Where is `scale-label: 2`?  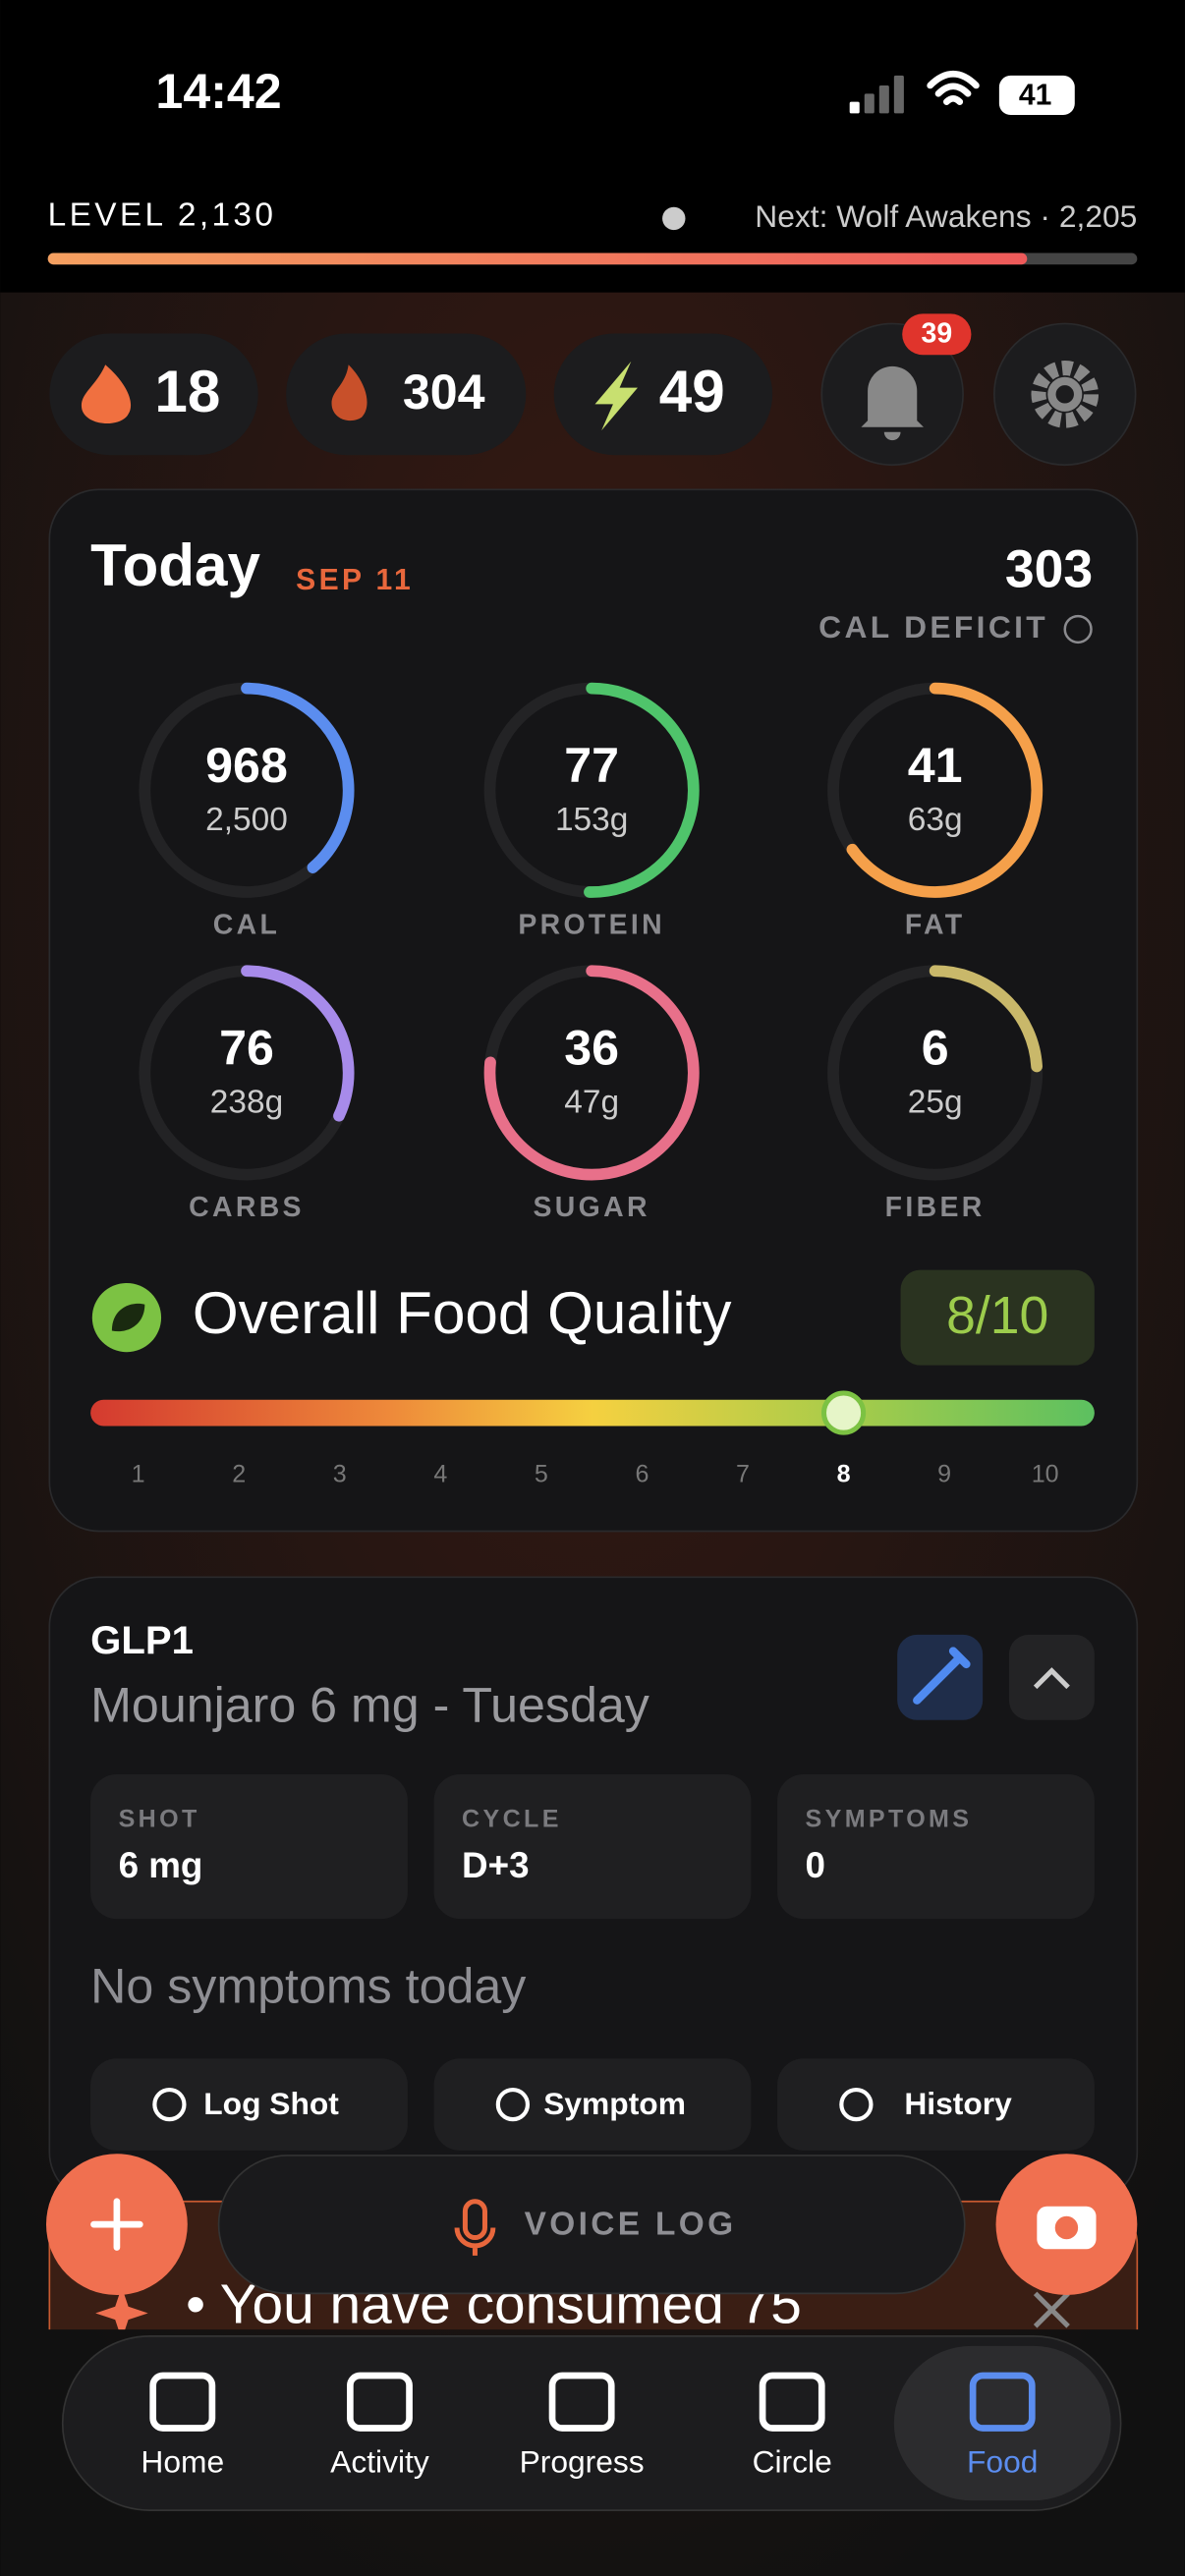 scale-label: 2 is located at coordinates (239, 1473).